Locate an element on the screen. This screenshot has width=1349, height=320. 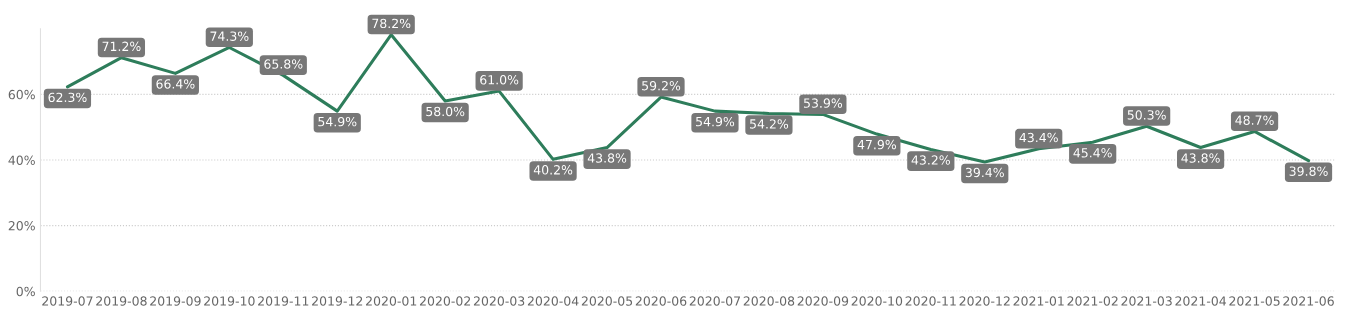
data-label: 45.4% is located at coordinates (1092, 153).